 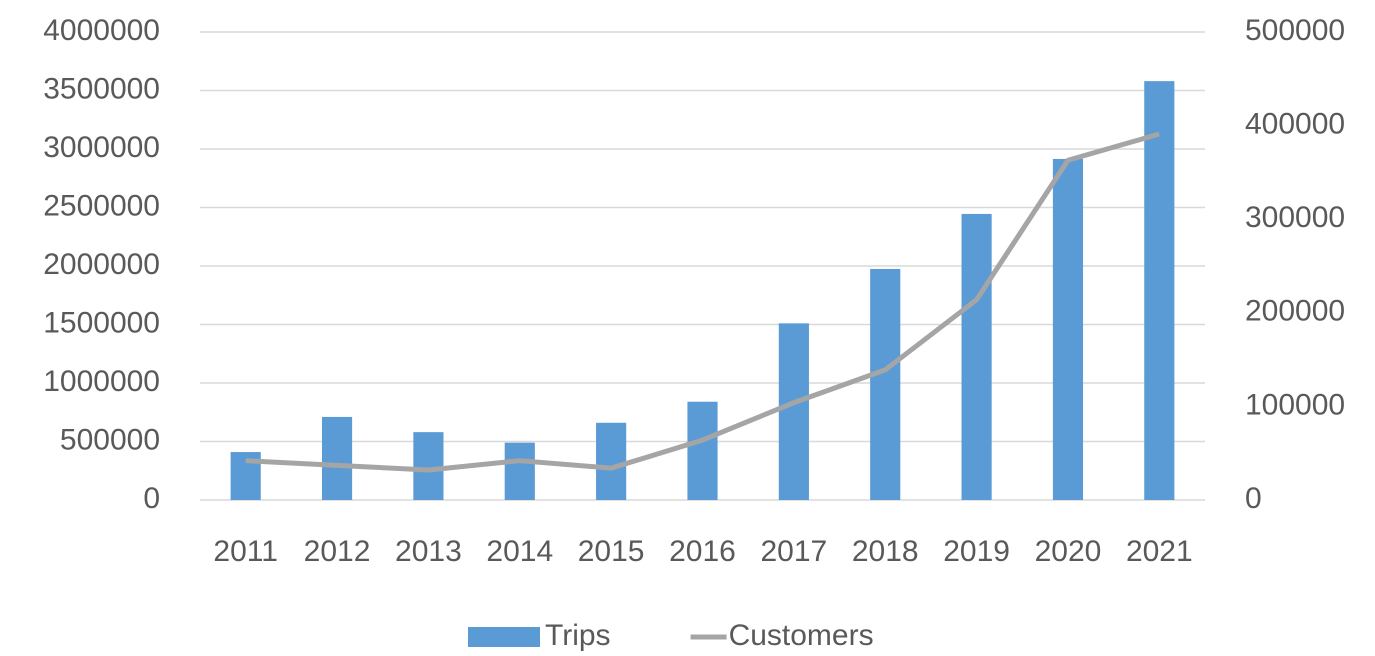 I want to click on x-tick-label: 2020, so click(x=1068, y=551).